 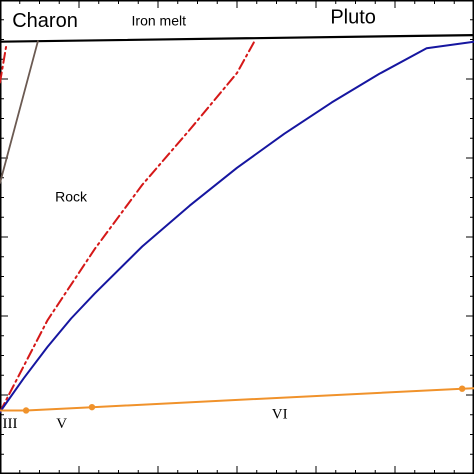 I want to click on annotation-label: Rock, so click(x=71, y=196).